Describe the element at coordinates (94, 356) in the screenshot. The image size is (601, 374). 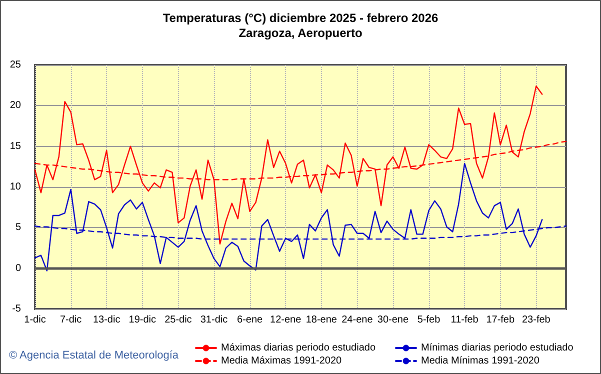
I see `text: © Agencia Estatal de Meteorología` at that location.